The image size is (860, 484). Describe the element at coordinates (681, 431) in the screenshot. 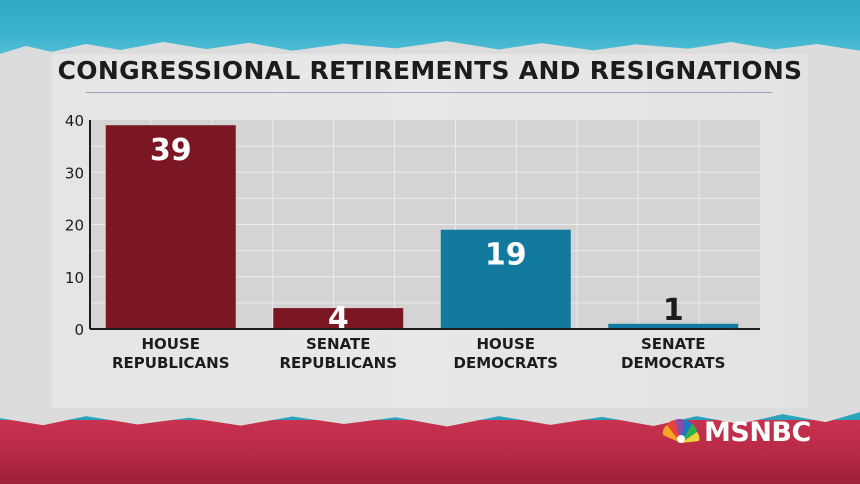

I see `peacock-logo-icon` at that location.